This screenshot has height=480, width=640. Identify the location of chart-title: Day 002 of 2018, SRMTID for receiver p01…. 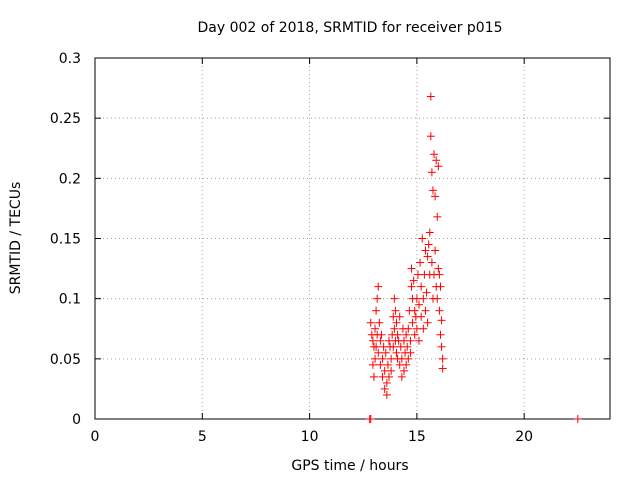
(349, 28).